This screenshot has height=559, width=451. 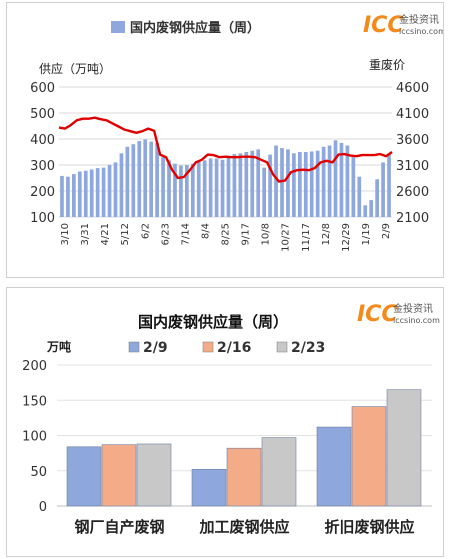 I want to click on chart1-x-tick-label: 10/27, so click(x=286, y=237).